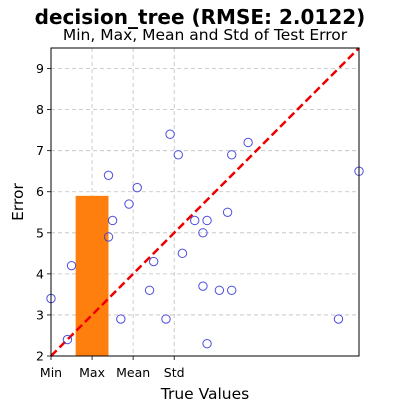 Image resolution: width=400 pixels, height=400 pixels. What do you see at coordinates (40, 191) in the screenshot?
I see `y-tick-label: 6` at bounding box center [40, 191].